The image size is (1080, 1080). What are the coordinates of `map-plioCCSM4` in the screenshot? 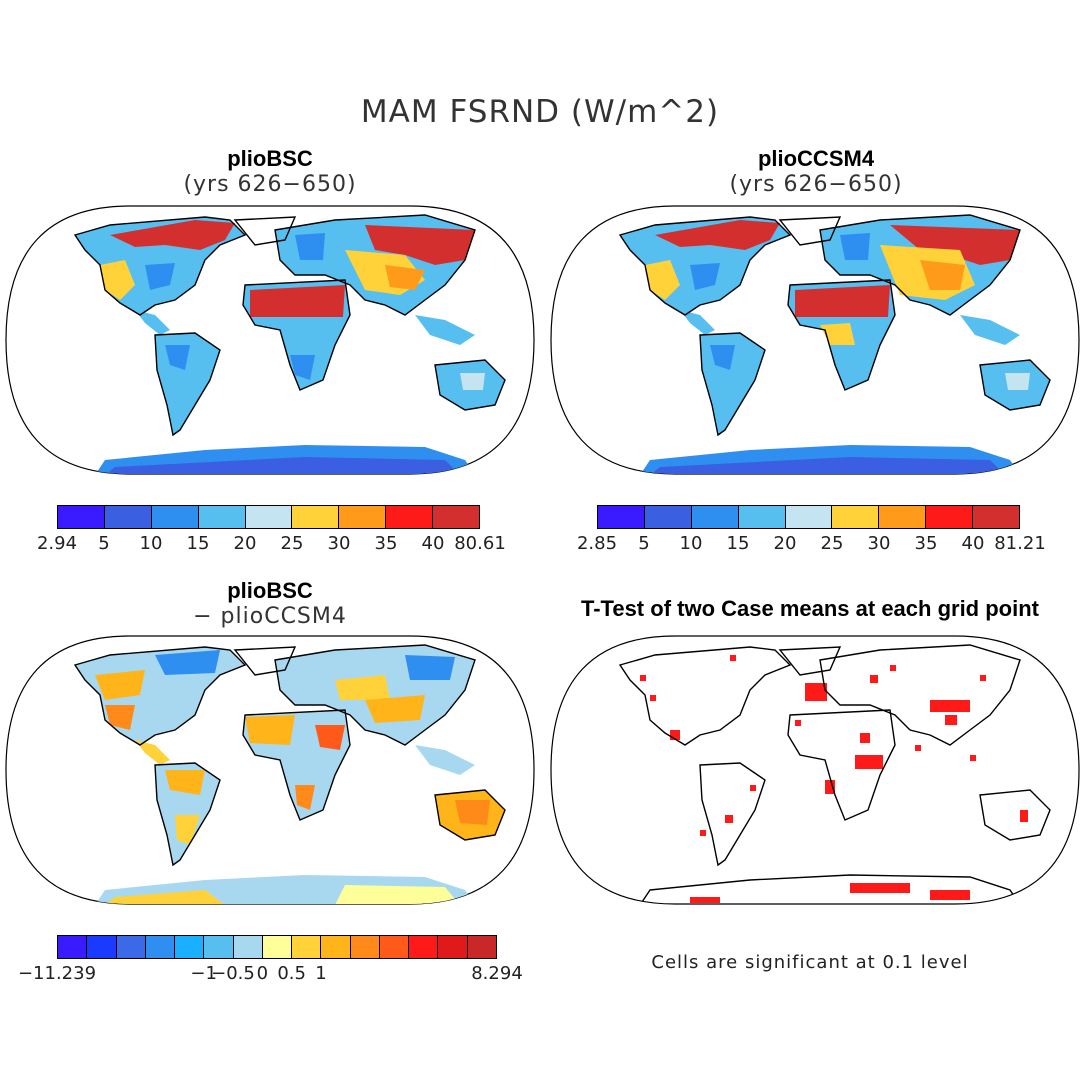 It's located at (815, 340).